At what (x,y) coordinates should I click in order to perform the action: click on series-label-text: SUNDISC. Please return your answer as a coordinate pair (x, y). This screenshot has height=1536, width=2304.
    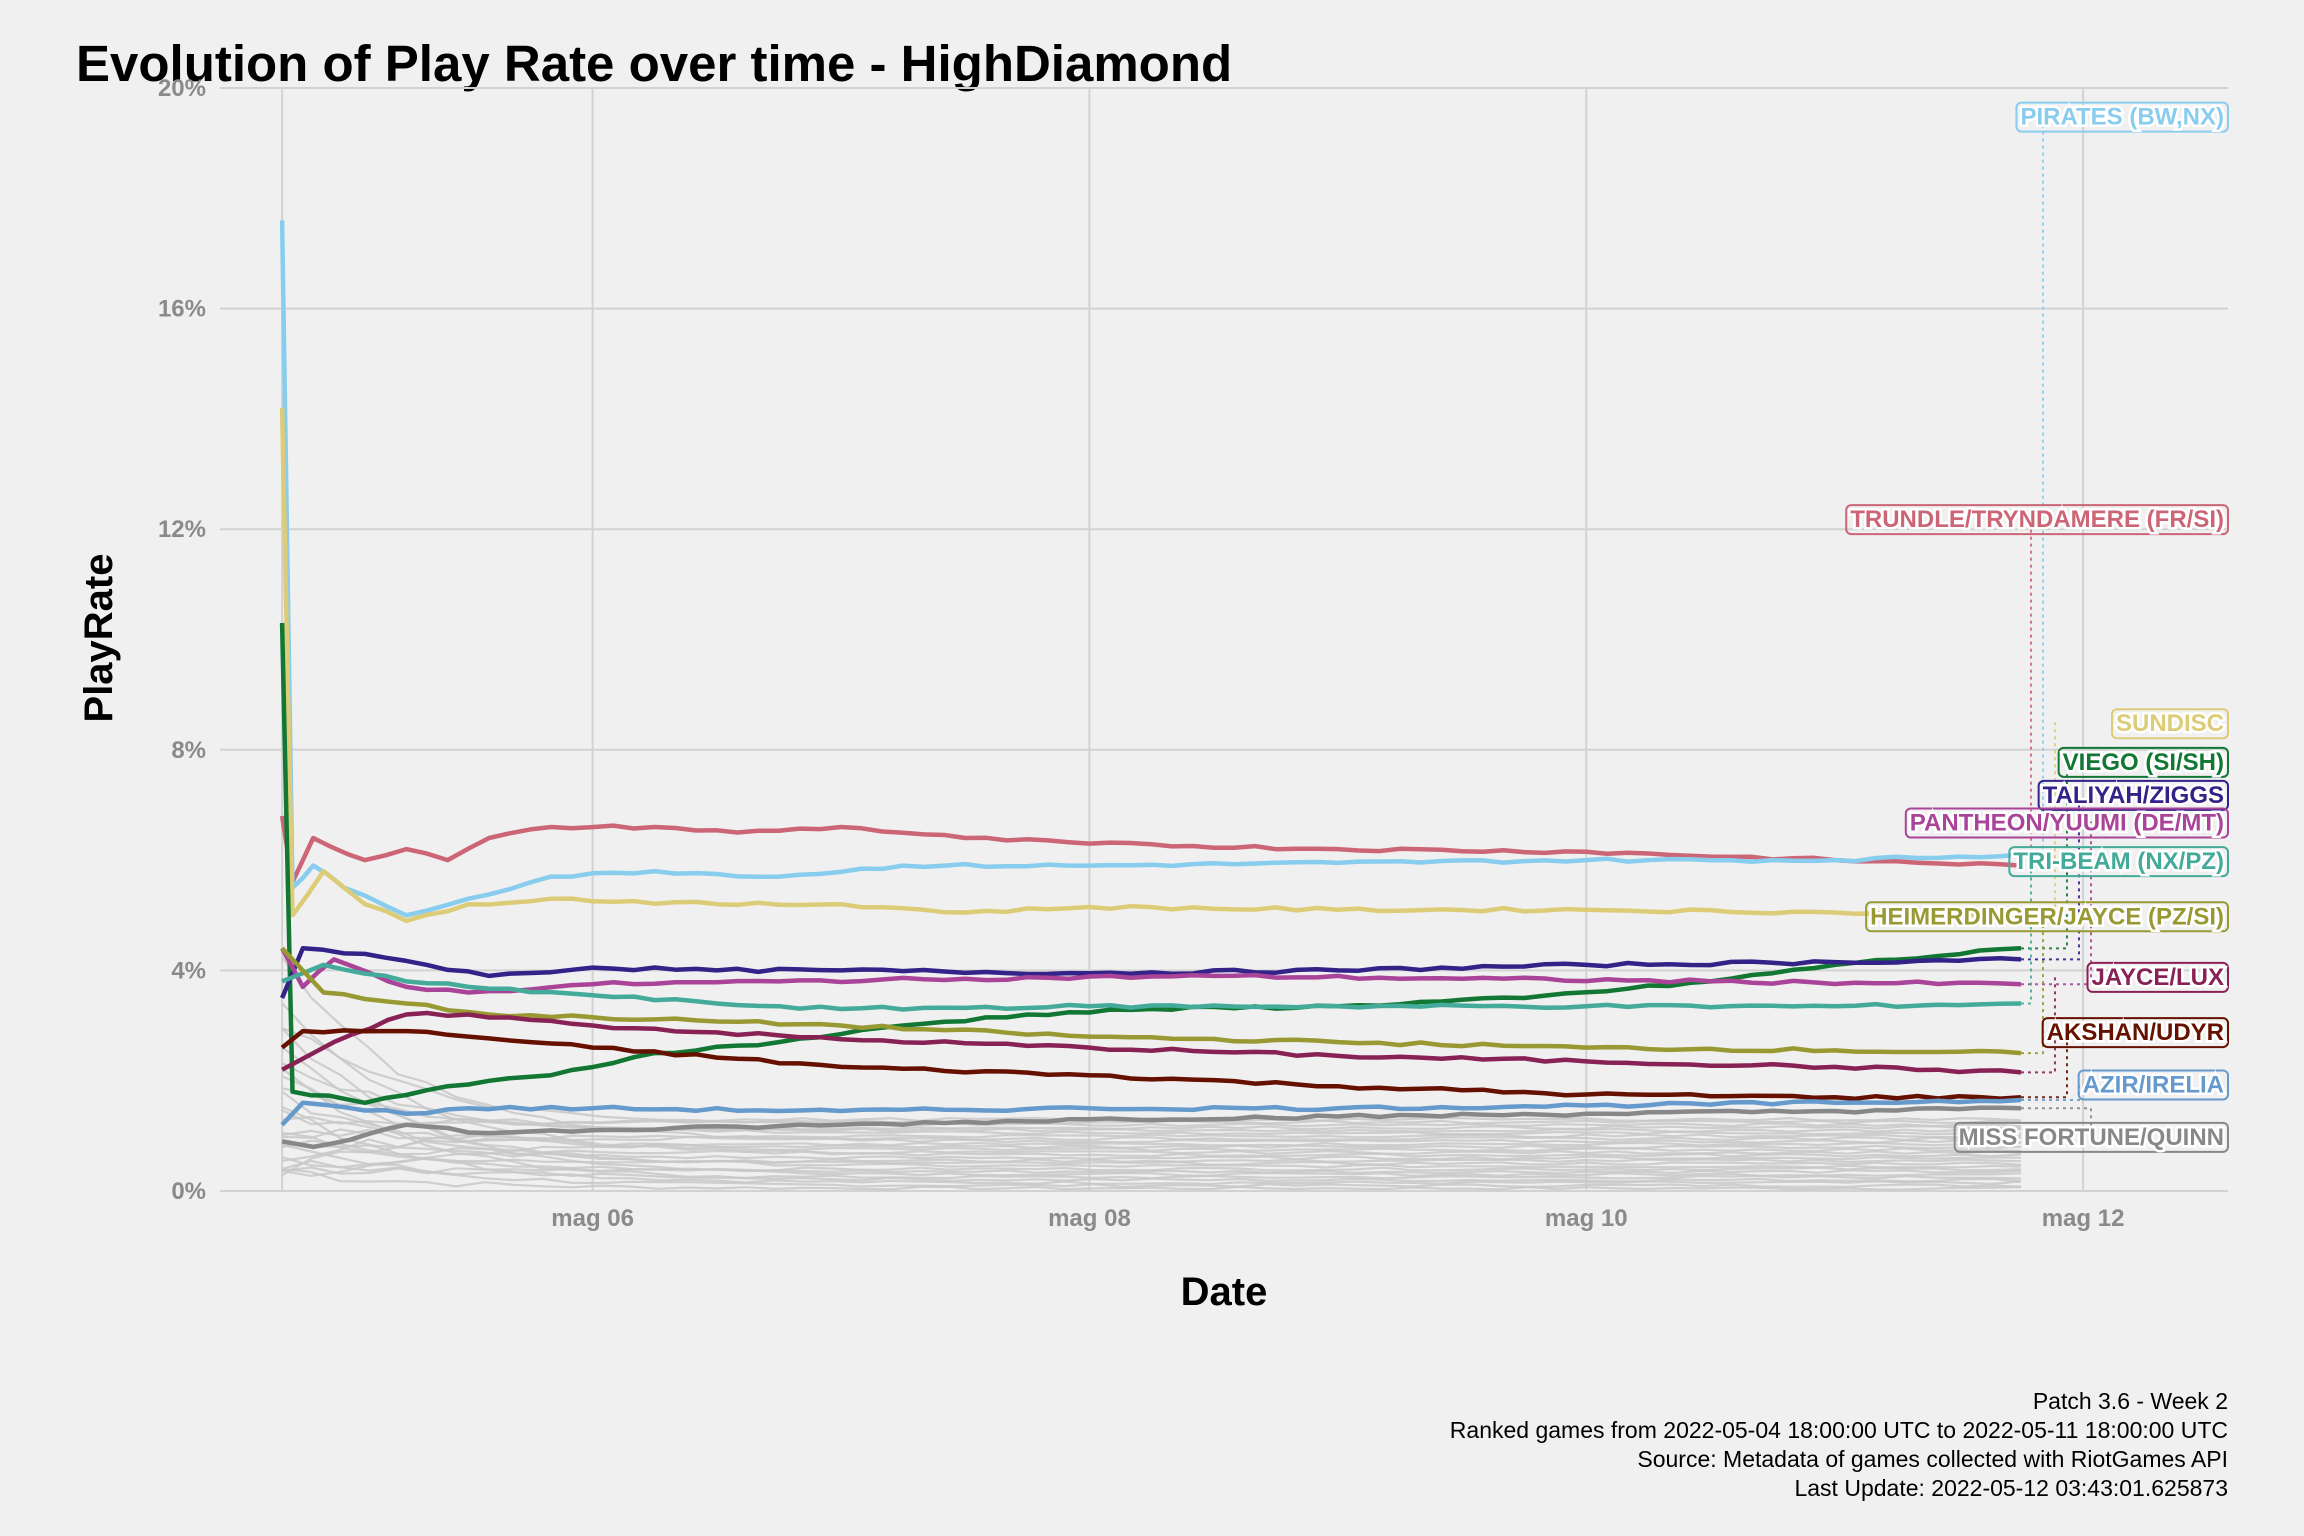
    Looking at the image, I should click on (2170, 723).